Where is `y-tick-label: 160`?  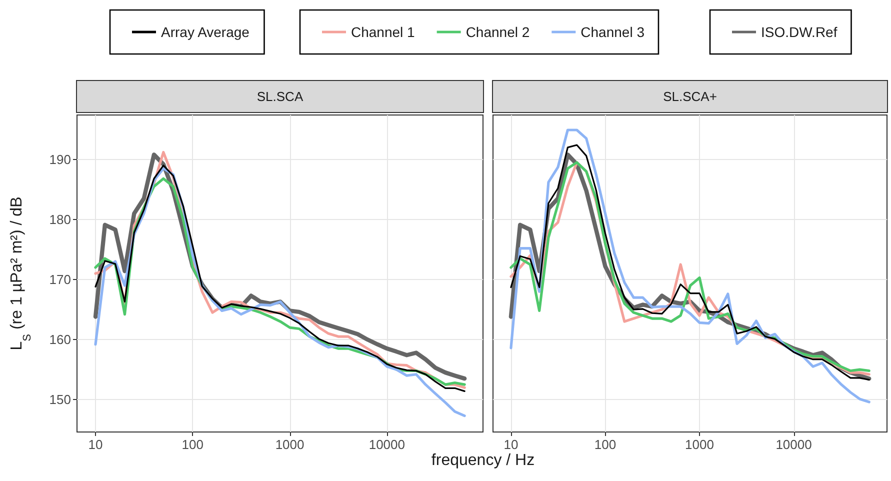 y-tick-label: 160 is located at coordinates (60, 340).